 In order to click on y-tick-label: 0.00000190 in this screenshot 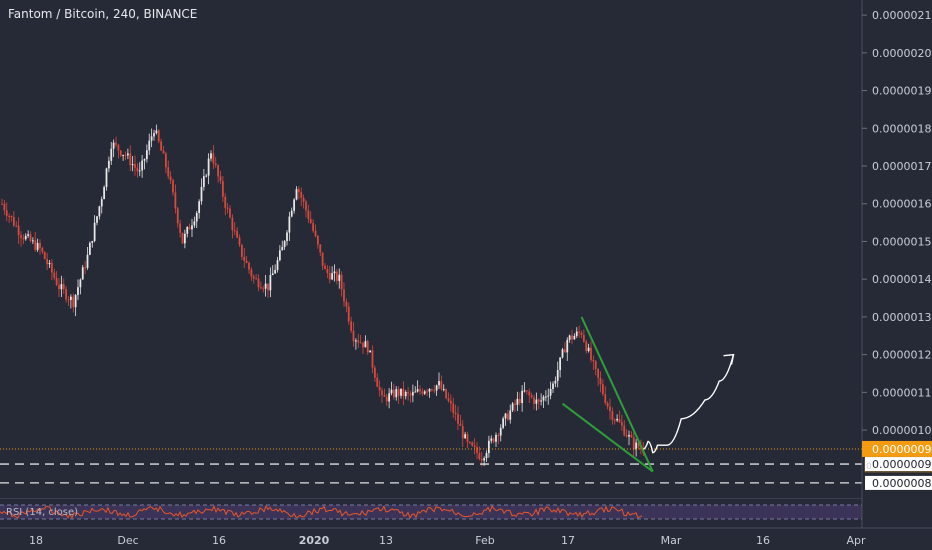, I will do `click(902, 91)`.